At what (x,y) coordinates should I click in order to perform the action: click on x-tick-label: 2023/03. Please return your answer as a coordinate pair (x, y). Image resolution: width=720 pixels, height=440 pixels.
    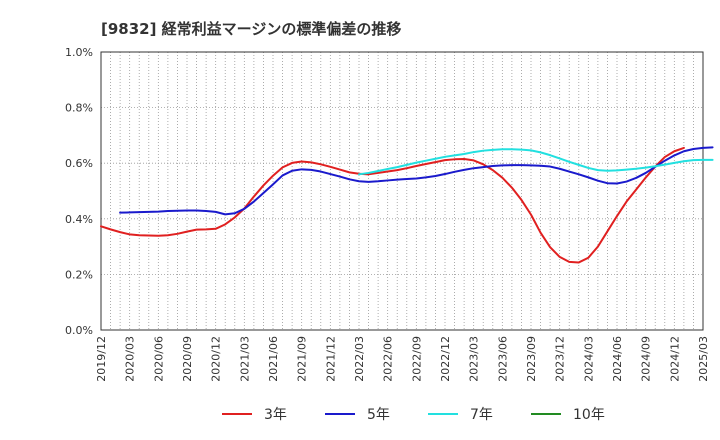
    Looking at the image, I should click on (474, 359).